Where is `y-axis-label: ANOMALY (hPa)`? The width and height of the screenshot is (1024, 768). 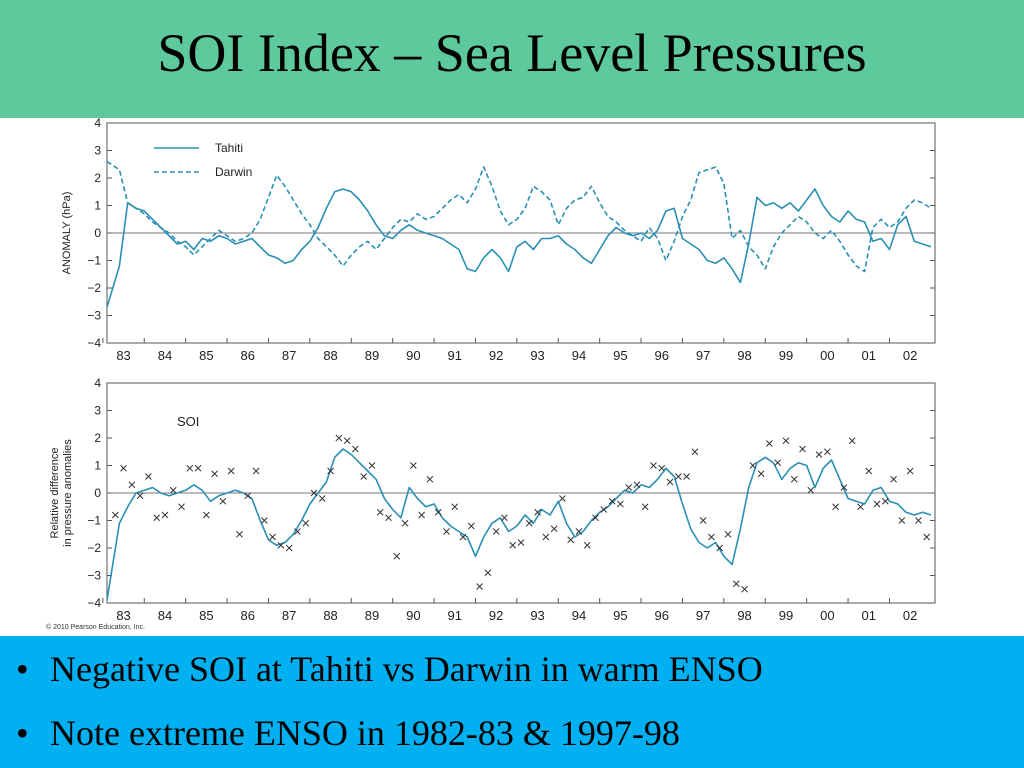 y-axis-label: ANOMALY (hPa) is located at coordinates (67, 233).